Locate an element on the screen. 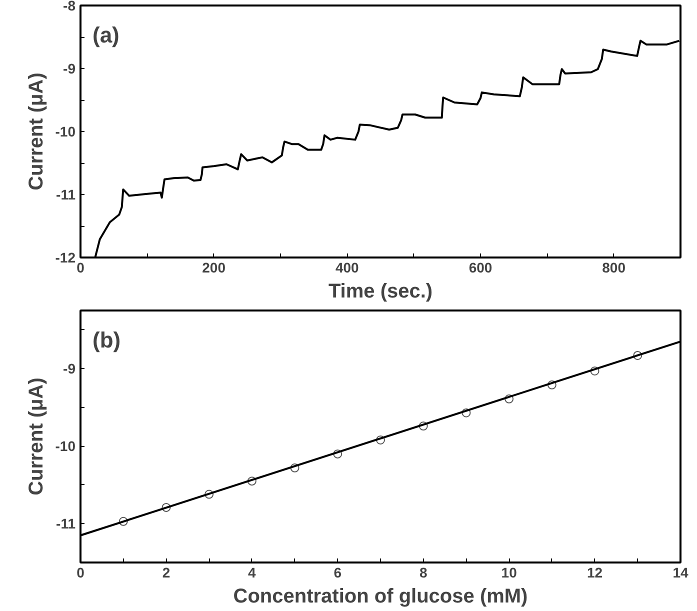 Image resolution: width=697 pixels, height=611 pixels. x-tick-label: 10 is located at coordinates (509, 572).